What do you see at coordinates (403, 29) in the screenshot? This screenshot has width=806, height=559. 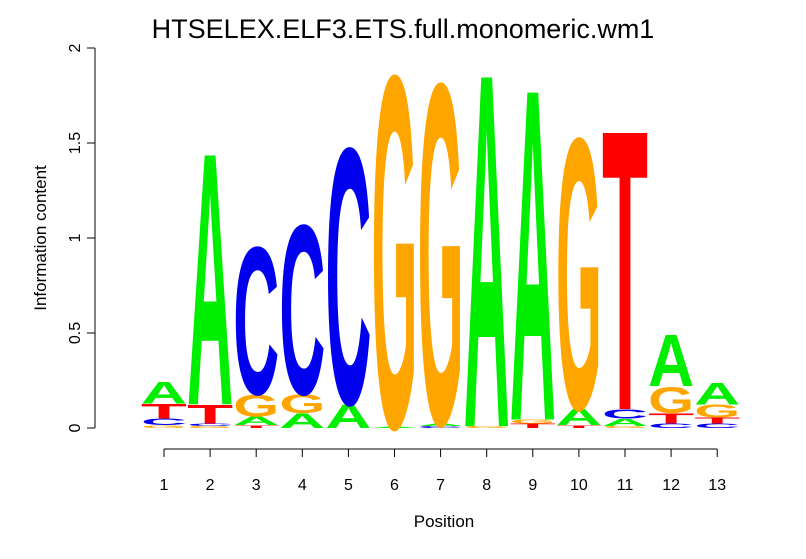 I see `chart-title: HTSELEX.ELF3.ETS.full.monomeric.wm1` at bounding box center [403, 29].